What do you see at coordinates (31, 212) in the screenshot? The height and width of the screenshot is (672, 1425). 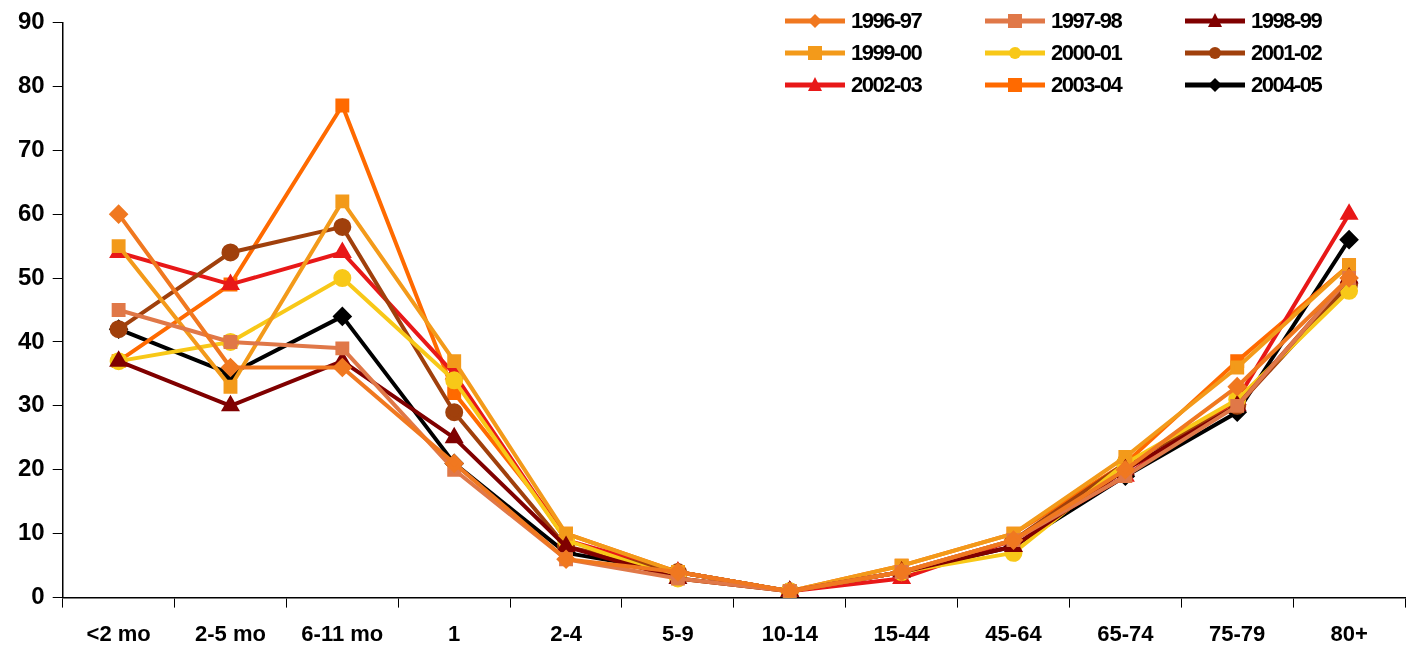 I see `y-tick-label: 60` at bounding box center [31, 212].